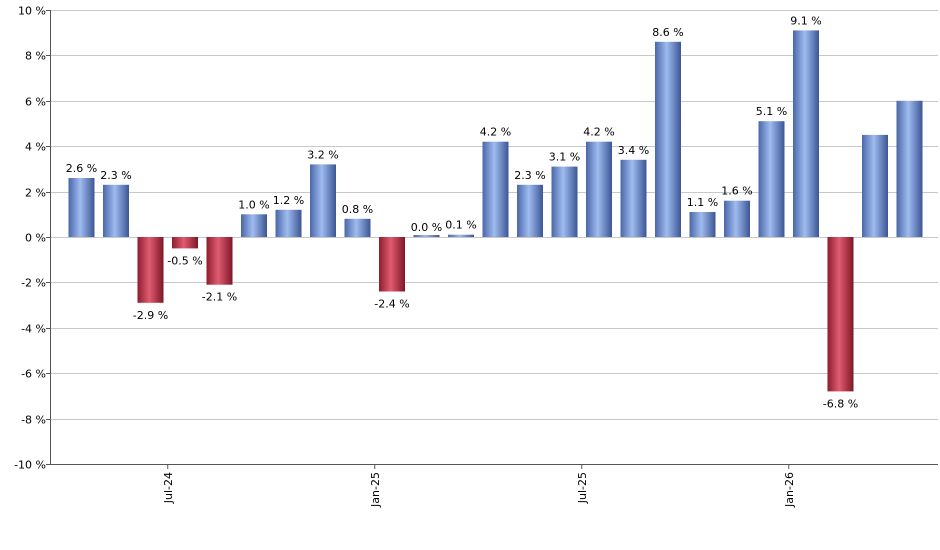  Describe the element at coordinates (357, 209) in the screenshot. I see `data-label: 0.8 %` at that location.